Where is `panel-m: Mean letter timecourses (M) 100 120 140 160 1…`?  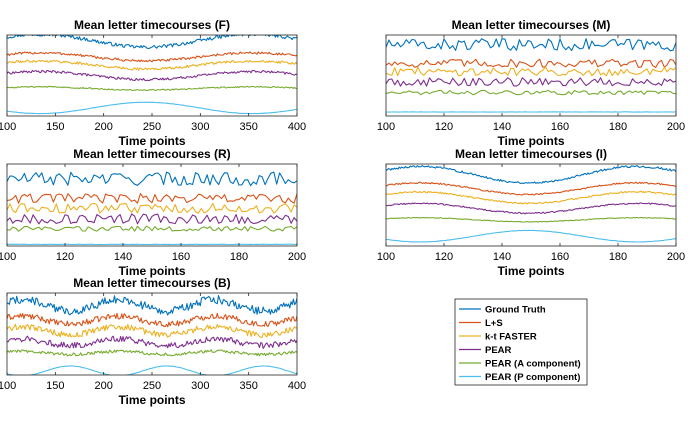
panel-m: Mean letter timecourses (M) 100 120 140 160 1… is located at coordinates (531, 83).